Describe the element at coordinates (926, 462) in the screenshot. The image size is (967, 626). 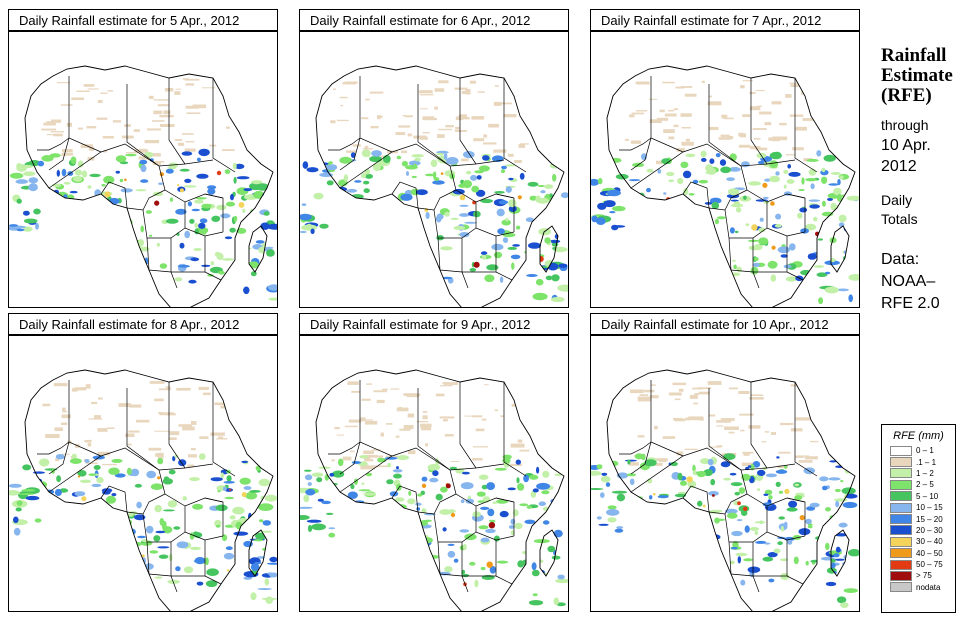
I see `legend-label: .1 – 1` at that location.